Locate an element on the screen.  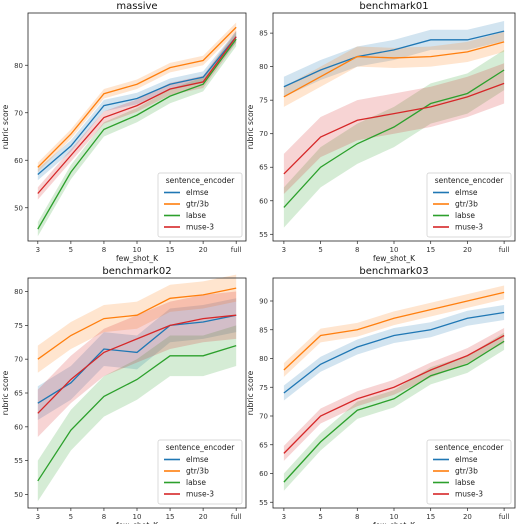
series-band-elmse is located at coordinates (137, 359).